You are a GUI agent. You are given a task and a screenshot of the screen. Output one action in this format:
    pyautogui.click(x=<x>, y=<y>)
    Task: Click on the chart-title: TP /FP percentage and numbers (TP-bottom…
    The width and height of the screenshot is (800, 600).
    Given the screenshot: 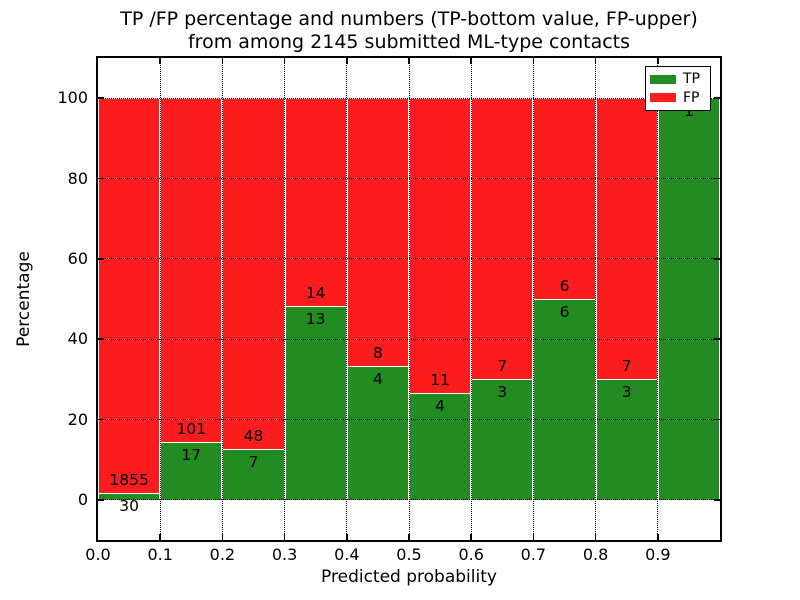 What is the action you would take?
    pyautogui.click(x=409, y=31)
    